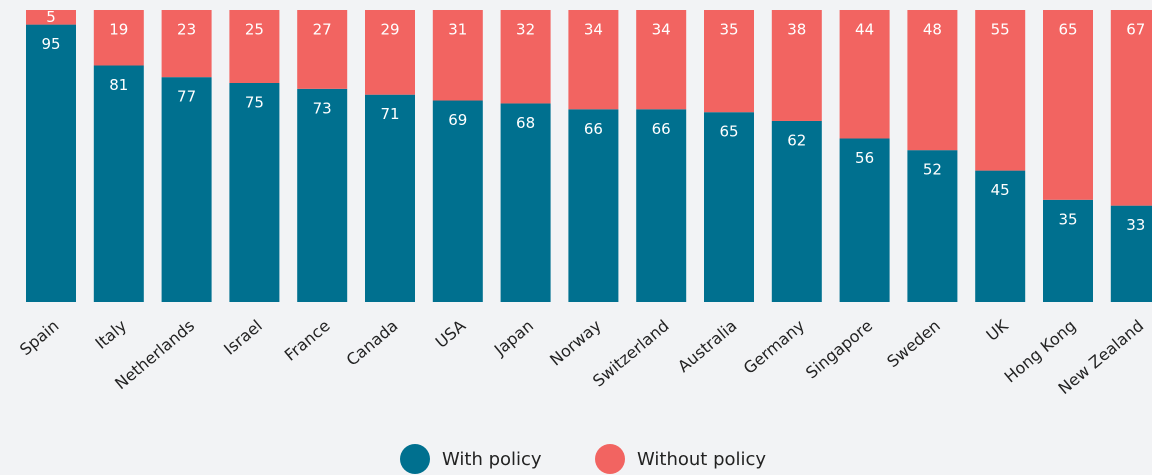 This screenshot has height=475, width=1152. What do you see at coordinates (701, 459) in the screenshot?
I see `legend-label: Without policy` at bounding box center [701, 459].